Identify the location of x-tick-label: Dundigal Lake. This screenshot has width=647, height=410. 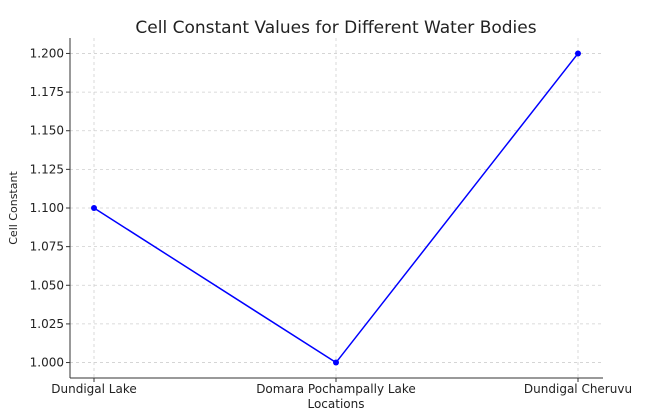
(93, 389).